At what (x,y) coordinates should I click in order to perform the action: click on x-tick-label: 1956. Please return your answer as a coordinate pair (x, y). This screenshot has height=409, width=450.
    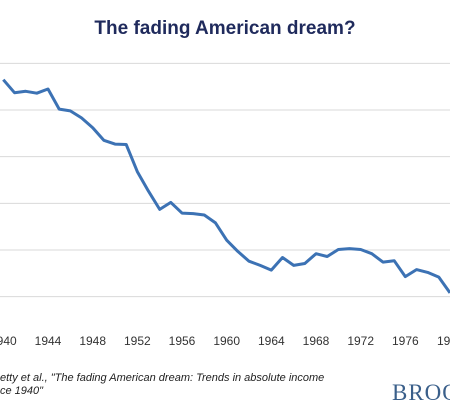
    Looking at the image, I should click on (182, 341).